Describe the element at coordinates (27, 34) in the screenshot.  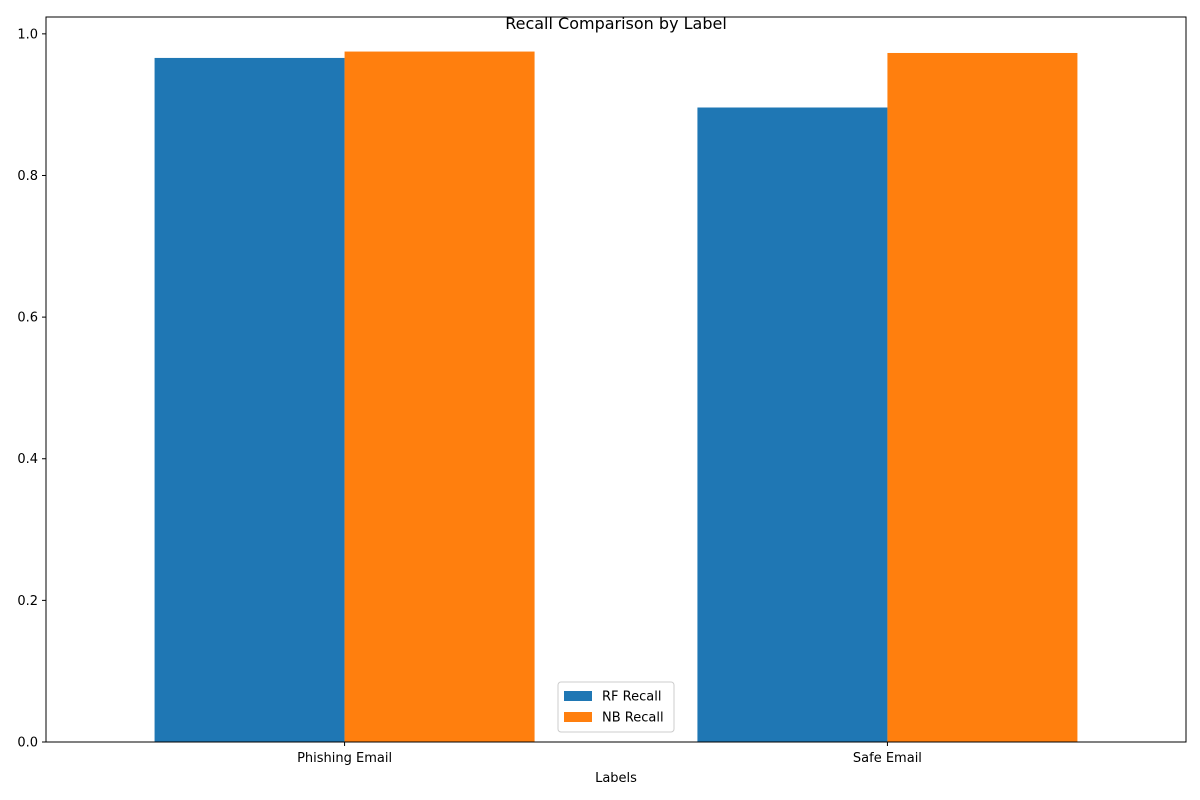
I see `y-tick-label: 1.0` at that location.